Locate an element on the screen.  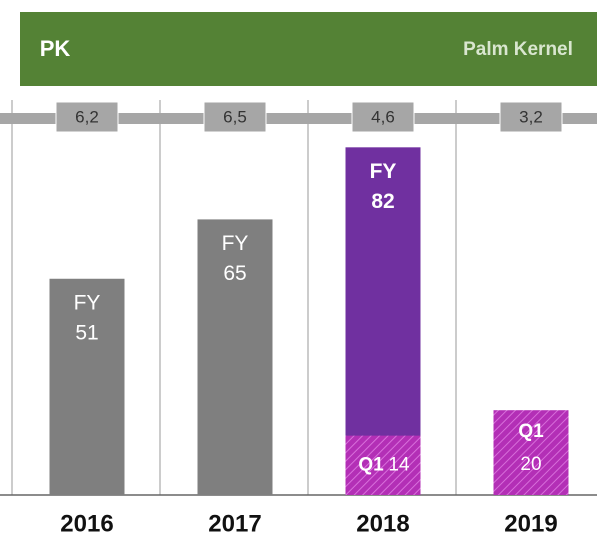
x-tick-label: 2018 is located at coordinates (382, 523).